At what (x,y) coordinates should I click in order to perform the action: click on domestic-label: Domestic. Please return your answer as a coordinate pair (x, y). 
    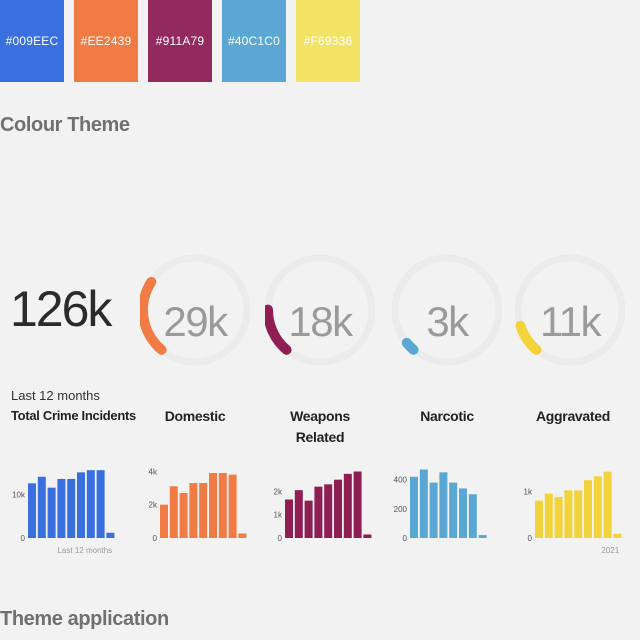
    Looking at the image, I should click on (195, 416).